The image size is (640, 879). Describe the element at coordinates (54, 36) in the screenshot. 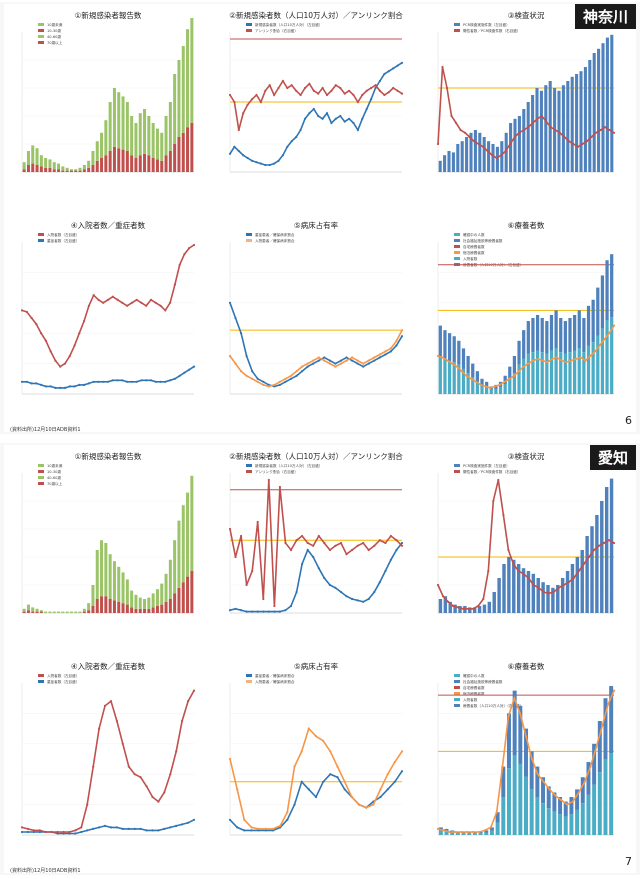

I see `legend-label: 40-60歳` at that location.